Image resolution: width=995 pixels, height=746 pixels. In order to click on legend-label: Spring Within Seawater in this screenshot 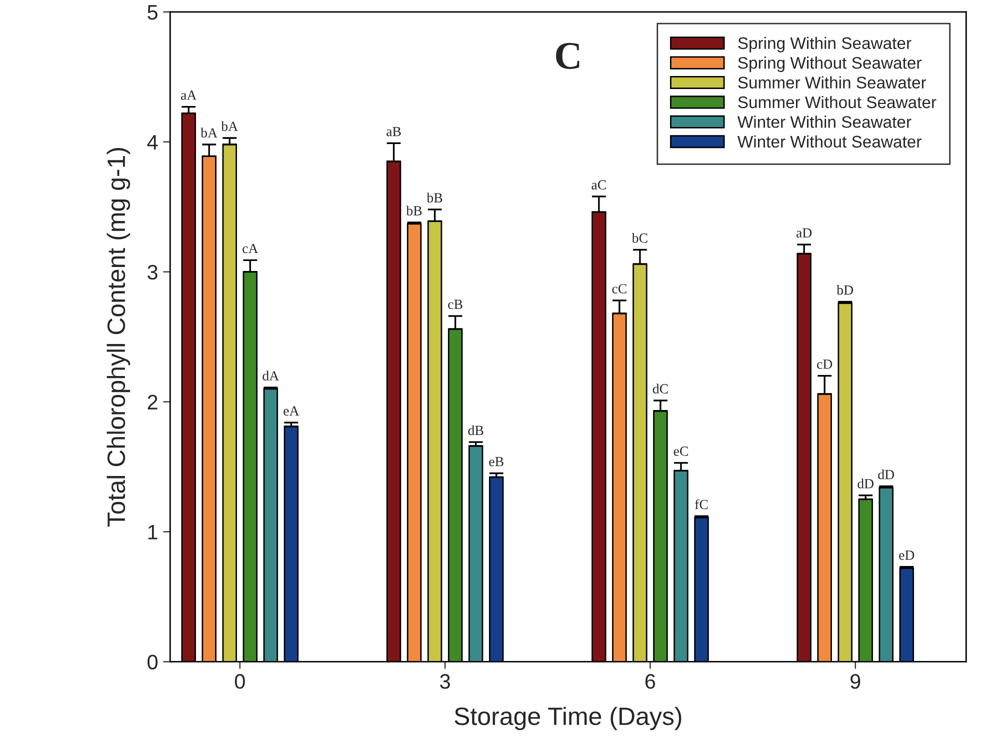, I will do `click(825, 44)`.